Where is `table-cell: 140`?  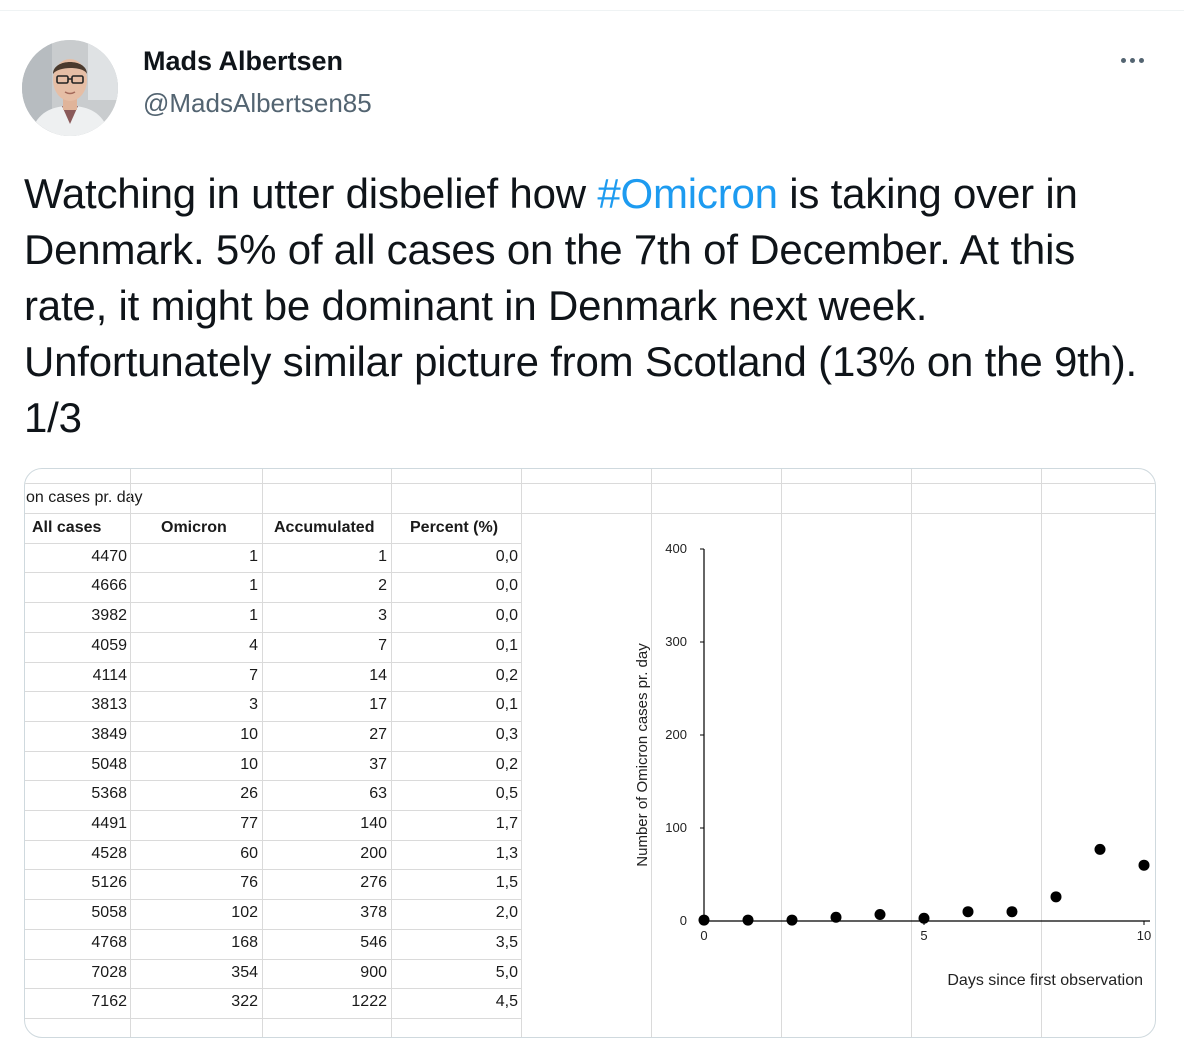
table-cell: 140 is located at coordinates (373, 823).